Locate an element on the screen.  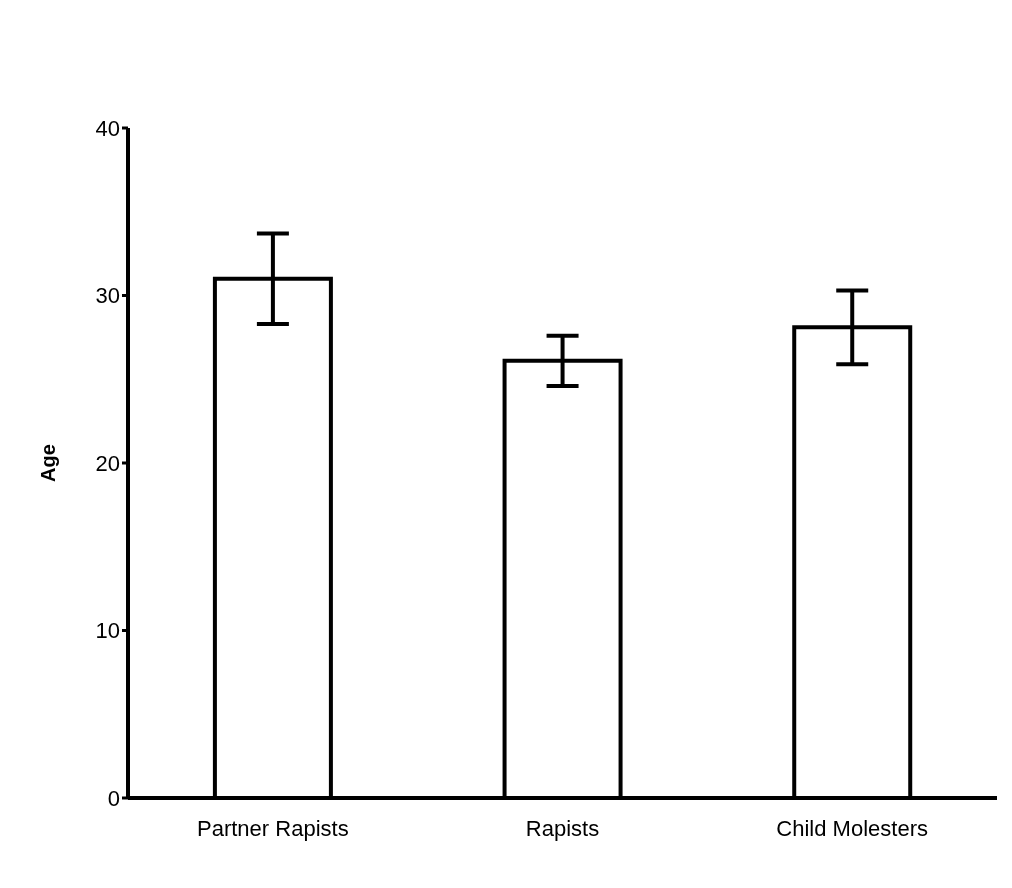
x-tick-label: Child Molesters is located at coordinates (852, 828).